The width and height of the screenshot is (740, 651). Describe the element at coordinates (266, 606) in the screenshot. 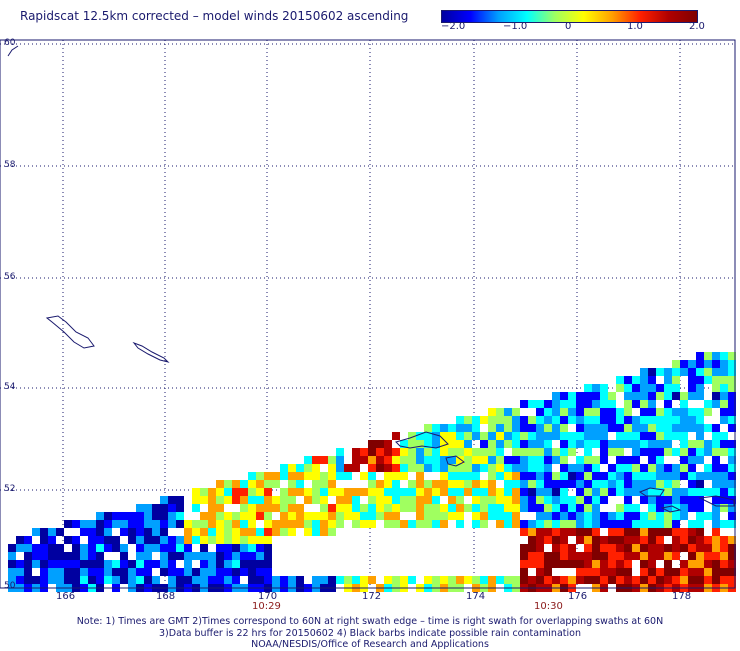

I see `time-label: 10:29` at that location.